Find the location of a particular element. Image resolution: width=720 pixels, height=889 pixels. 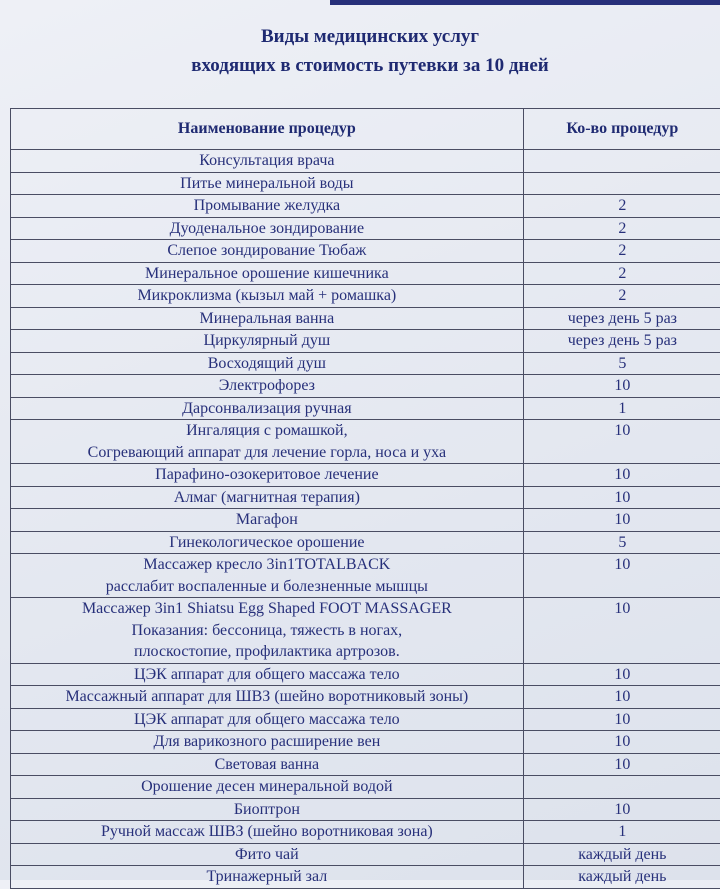

header-procedure-name: Наименование процедур is located at coordinates (267, 129).